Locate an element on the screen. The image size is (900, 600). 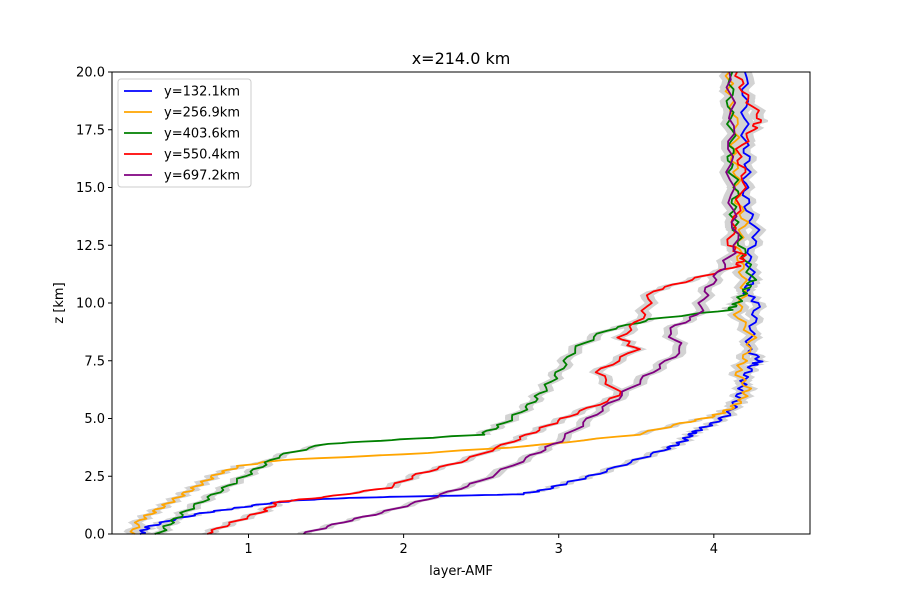
y-tick-label: 2.5 is located at coordinates (94, 477).